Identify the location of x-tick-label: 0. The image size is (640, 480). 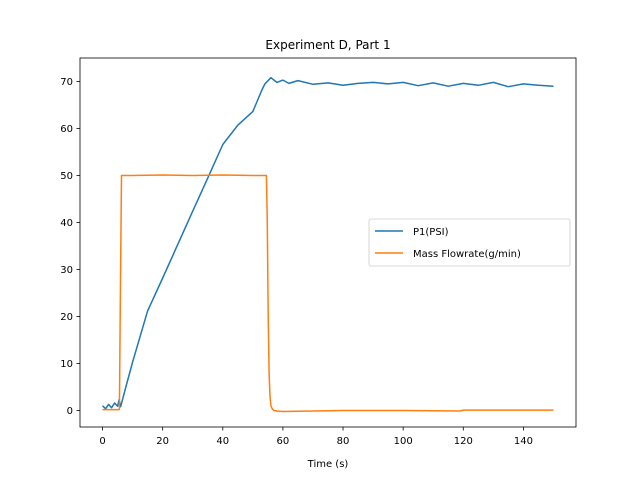
(102, 441).